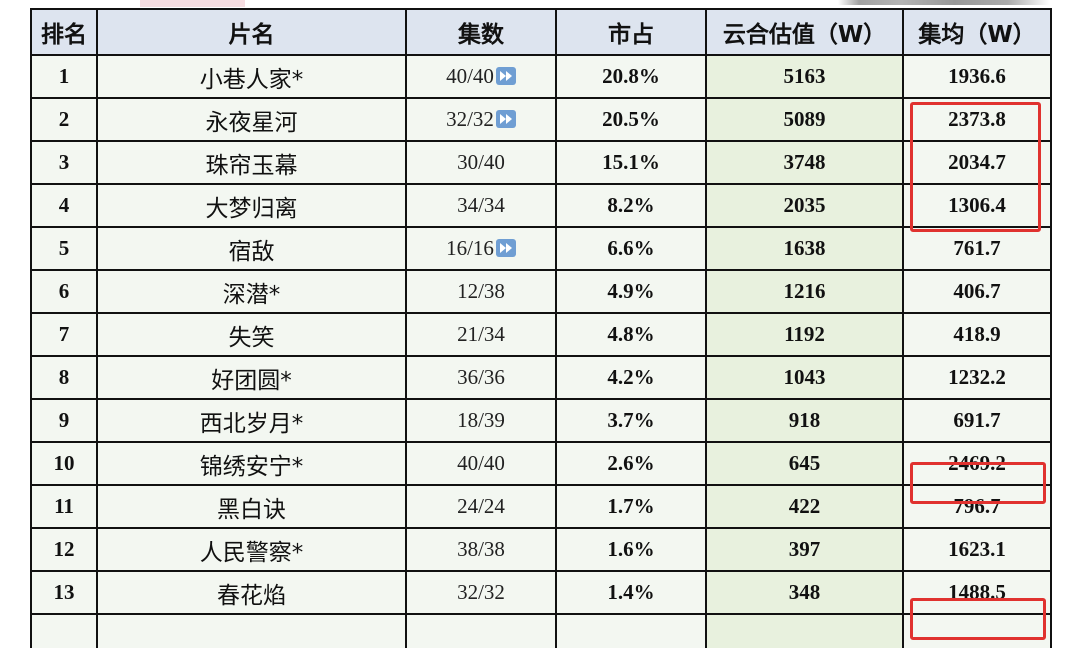 The height and width of the screenshot is (648, 1080). I want to click on episodes-text: 32/32, so click(470, 119).